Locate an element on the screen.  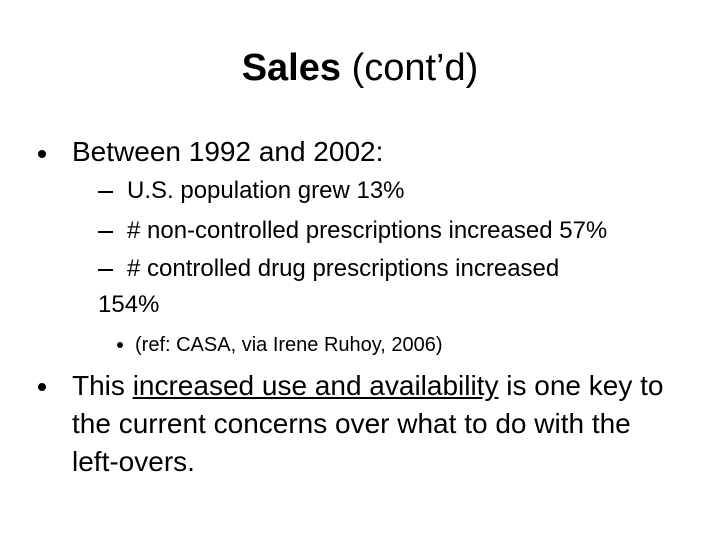
sub-item: U.S. population grew 13% is located at coordinates (251, 191).